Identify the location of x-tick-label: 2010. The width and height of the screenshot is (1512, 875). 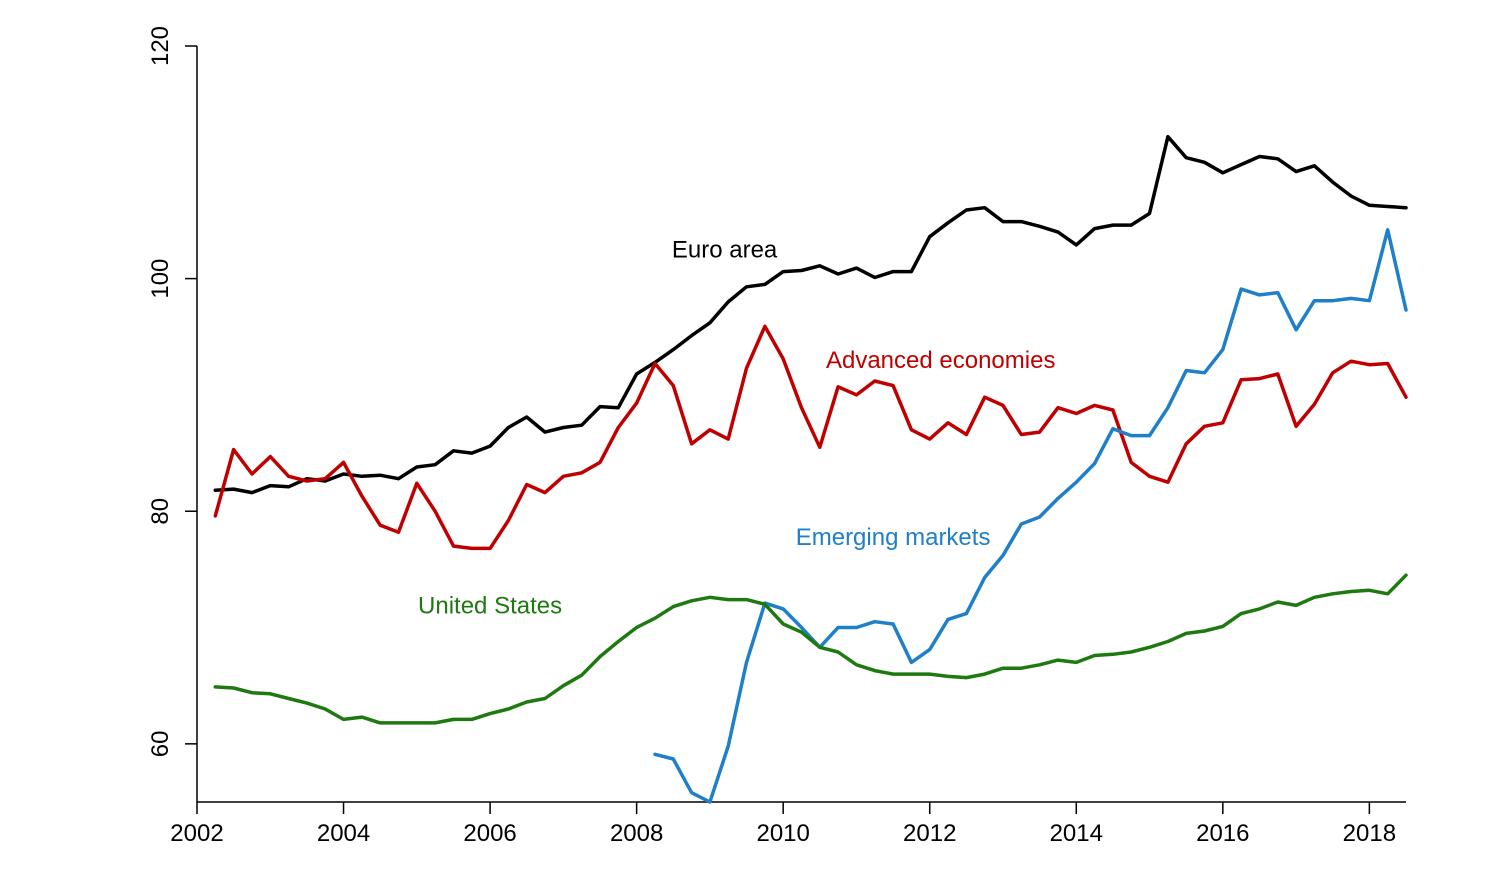
(782, 833).